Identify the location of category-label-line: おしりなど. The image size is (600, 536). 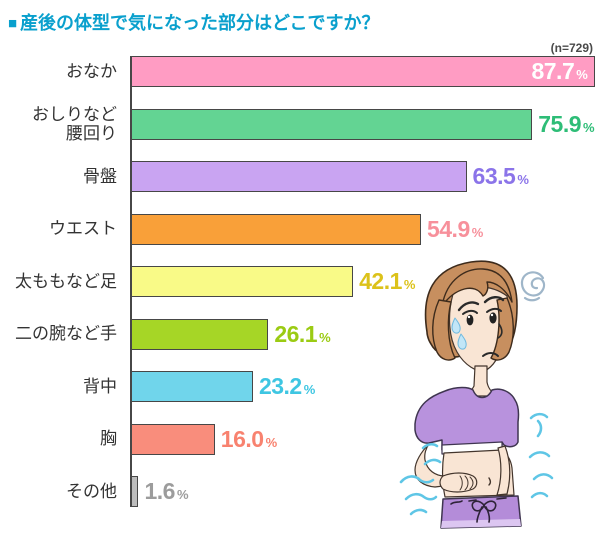
(74, 114).